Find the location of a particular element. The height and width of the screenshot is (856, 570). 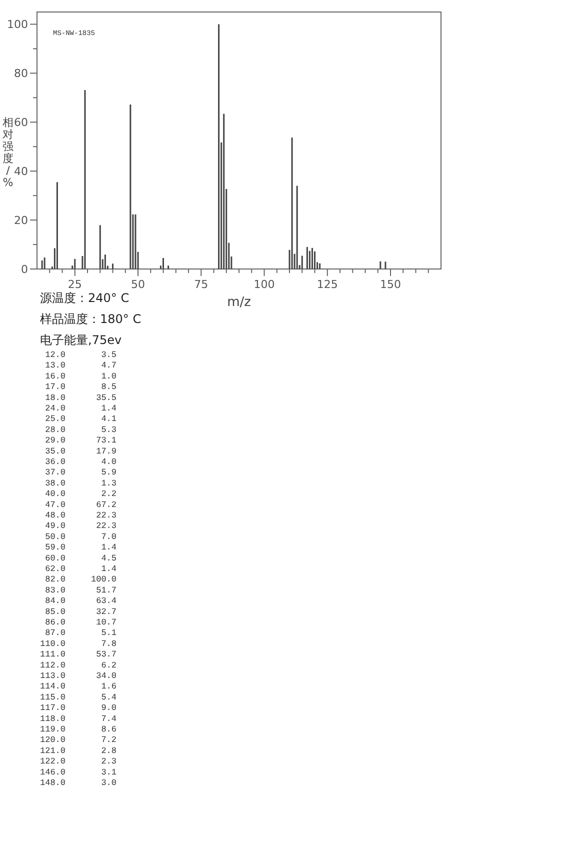

text: 60.0 4.5 is located at coordinates (78, 558).